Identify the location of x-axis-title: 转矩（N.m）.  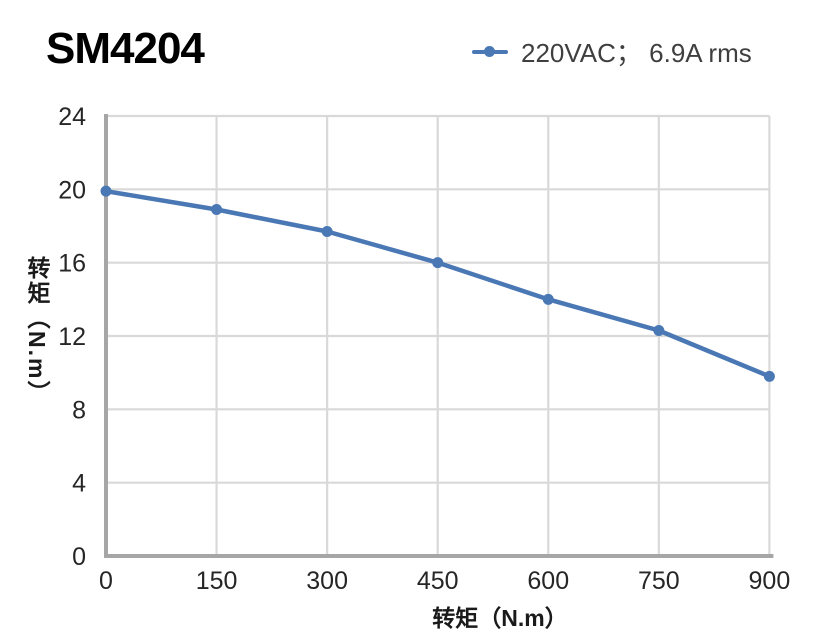
(500, 618).